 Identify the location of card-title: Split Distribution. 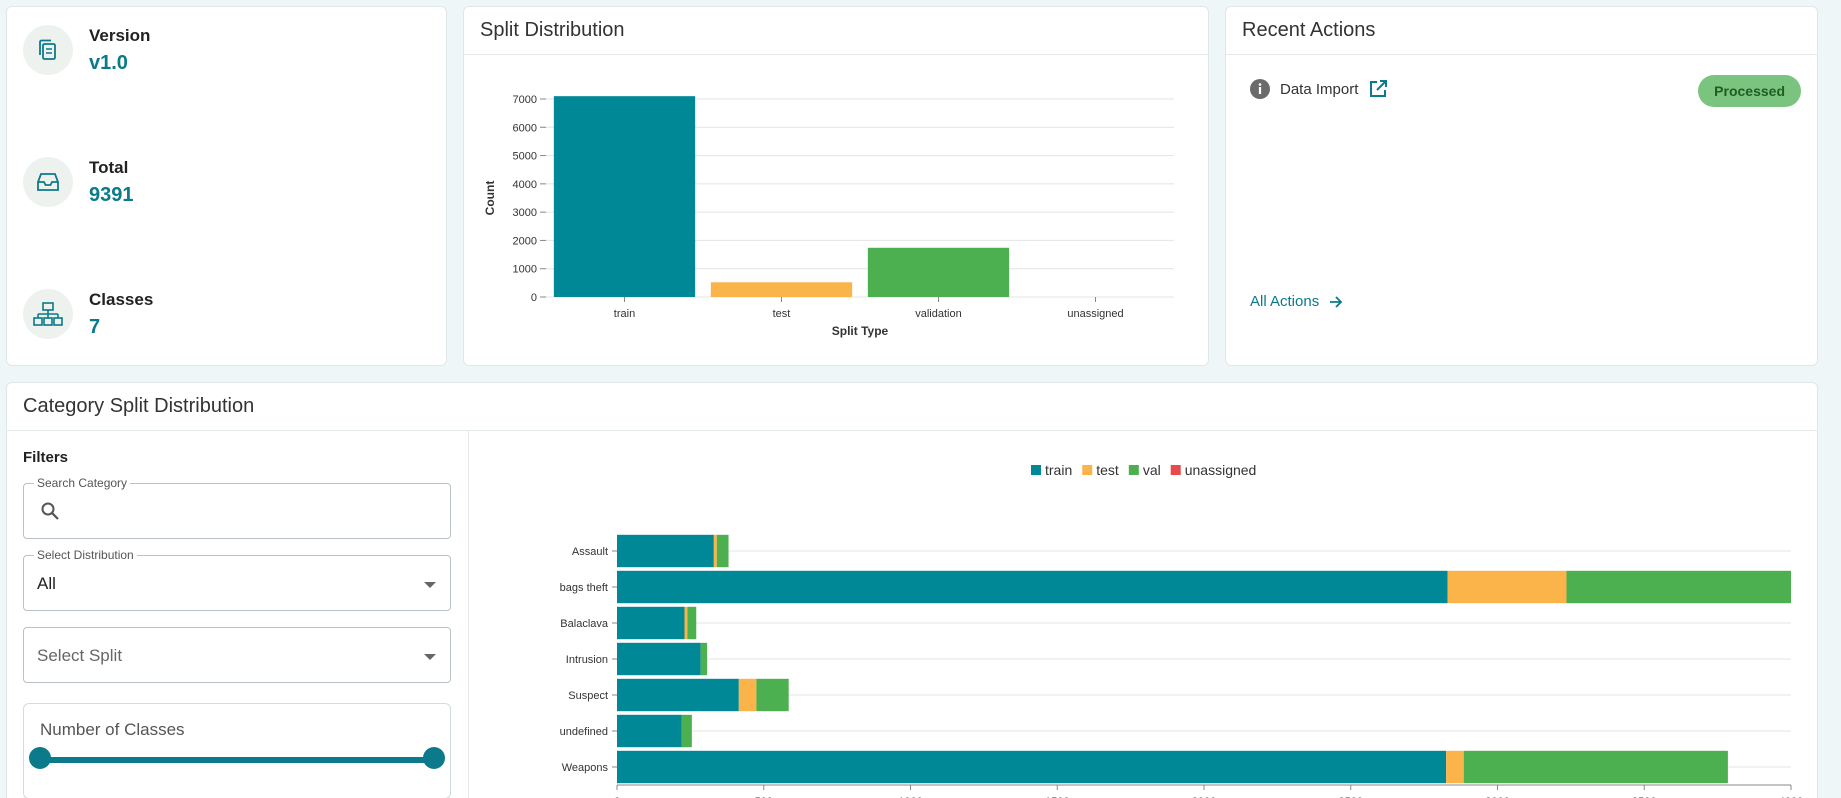
(836, 31).